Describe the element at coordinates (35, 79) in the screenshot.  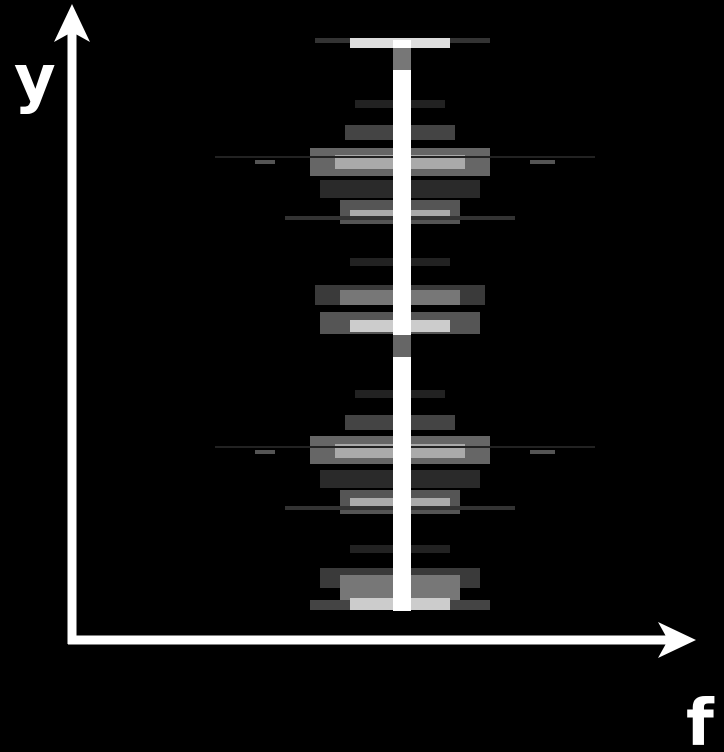
I see `y-axis-label: y` at that location.